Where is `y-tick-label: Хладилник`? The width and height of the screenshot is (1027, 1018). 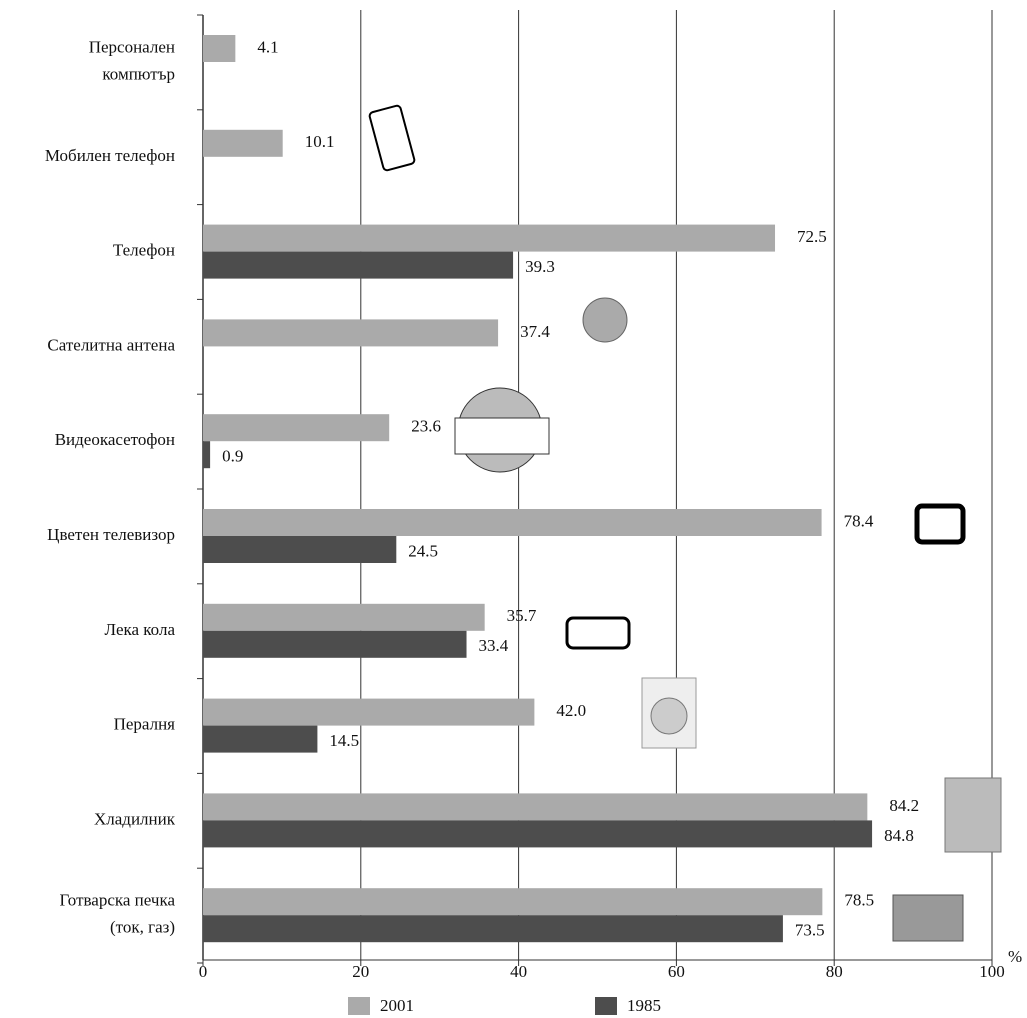 y-tick-label: Хладилник is located at coordinates (135, 818).